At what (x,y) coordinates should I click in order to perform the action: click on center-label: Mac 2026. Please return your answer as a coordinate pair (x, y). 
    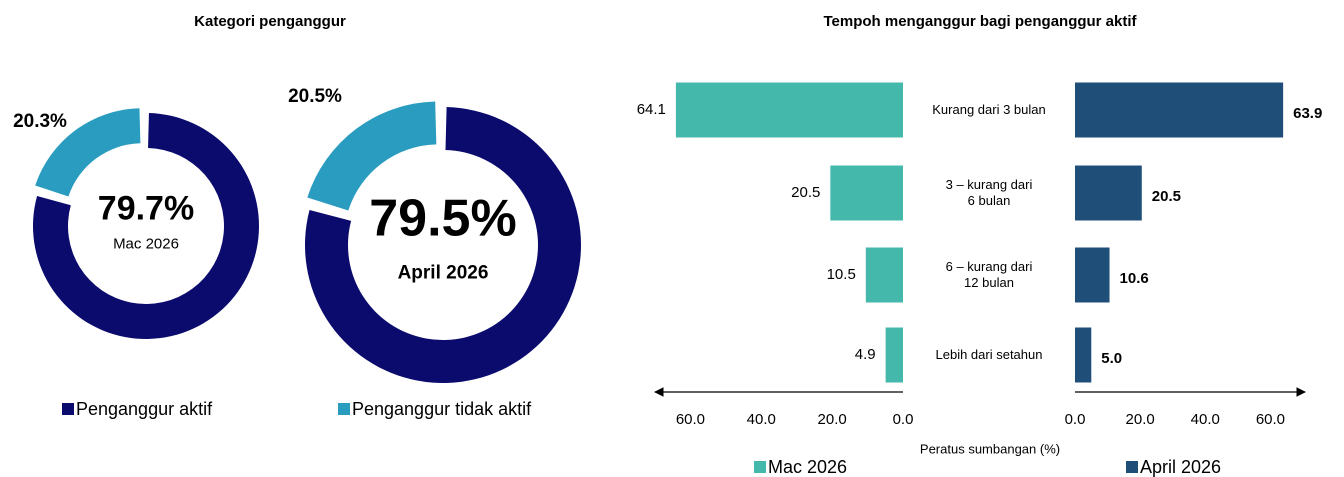
    Looking at the image, I should click on (146, 244).